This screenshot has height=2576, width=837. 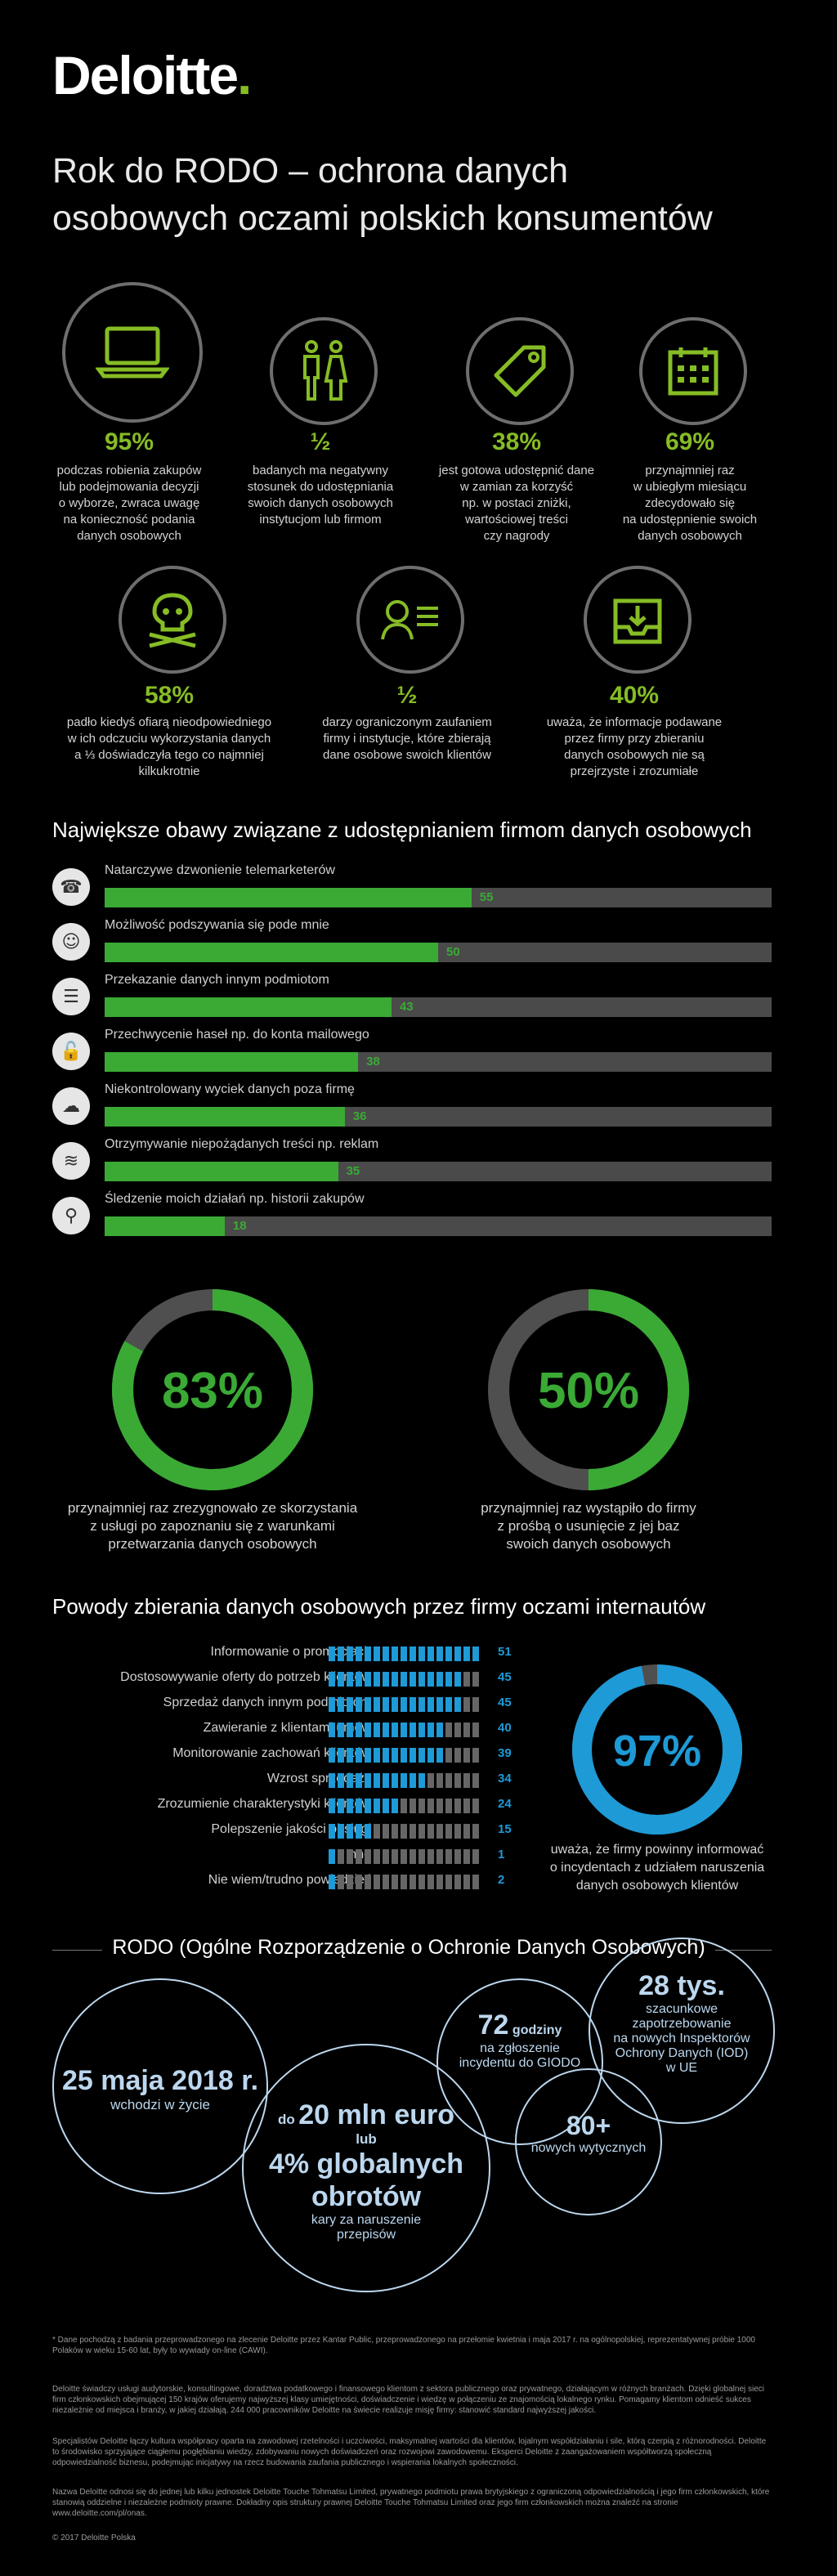 I want to click on stat-value: 38%, so click(x=516, y=442).